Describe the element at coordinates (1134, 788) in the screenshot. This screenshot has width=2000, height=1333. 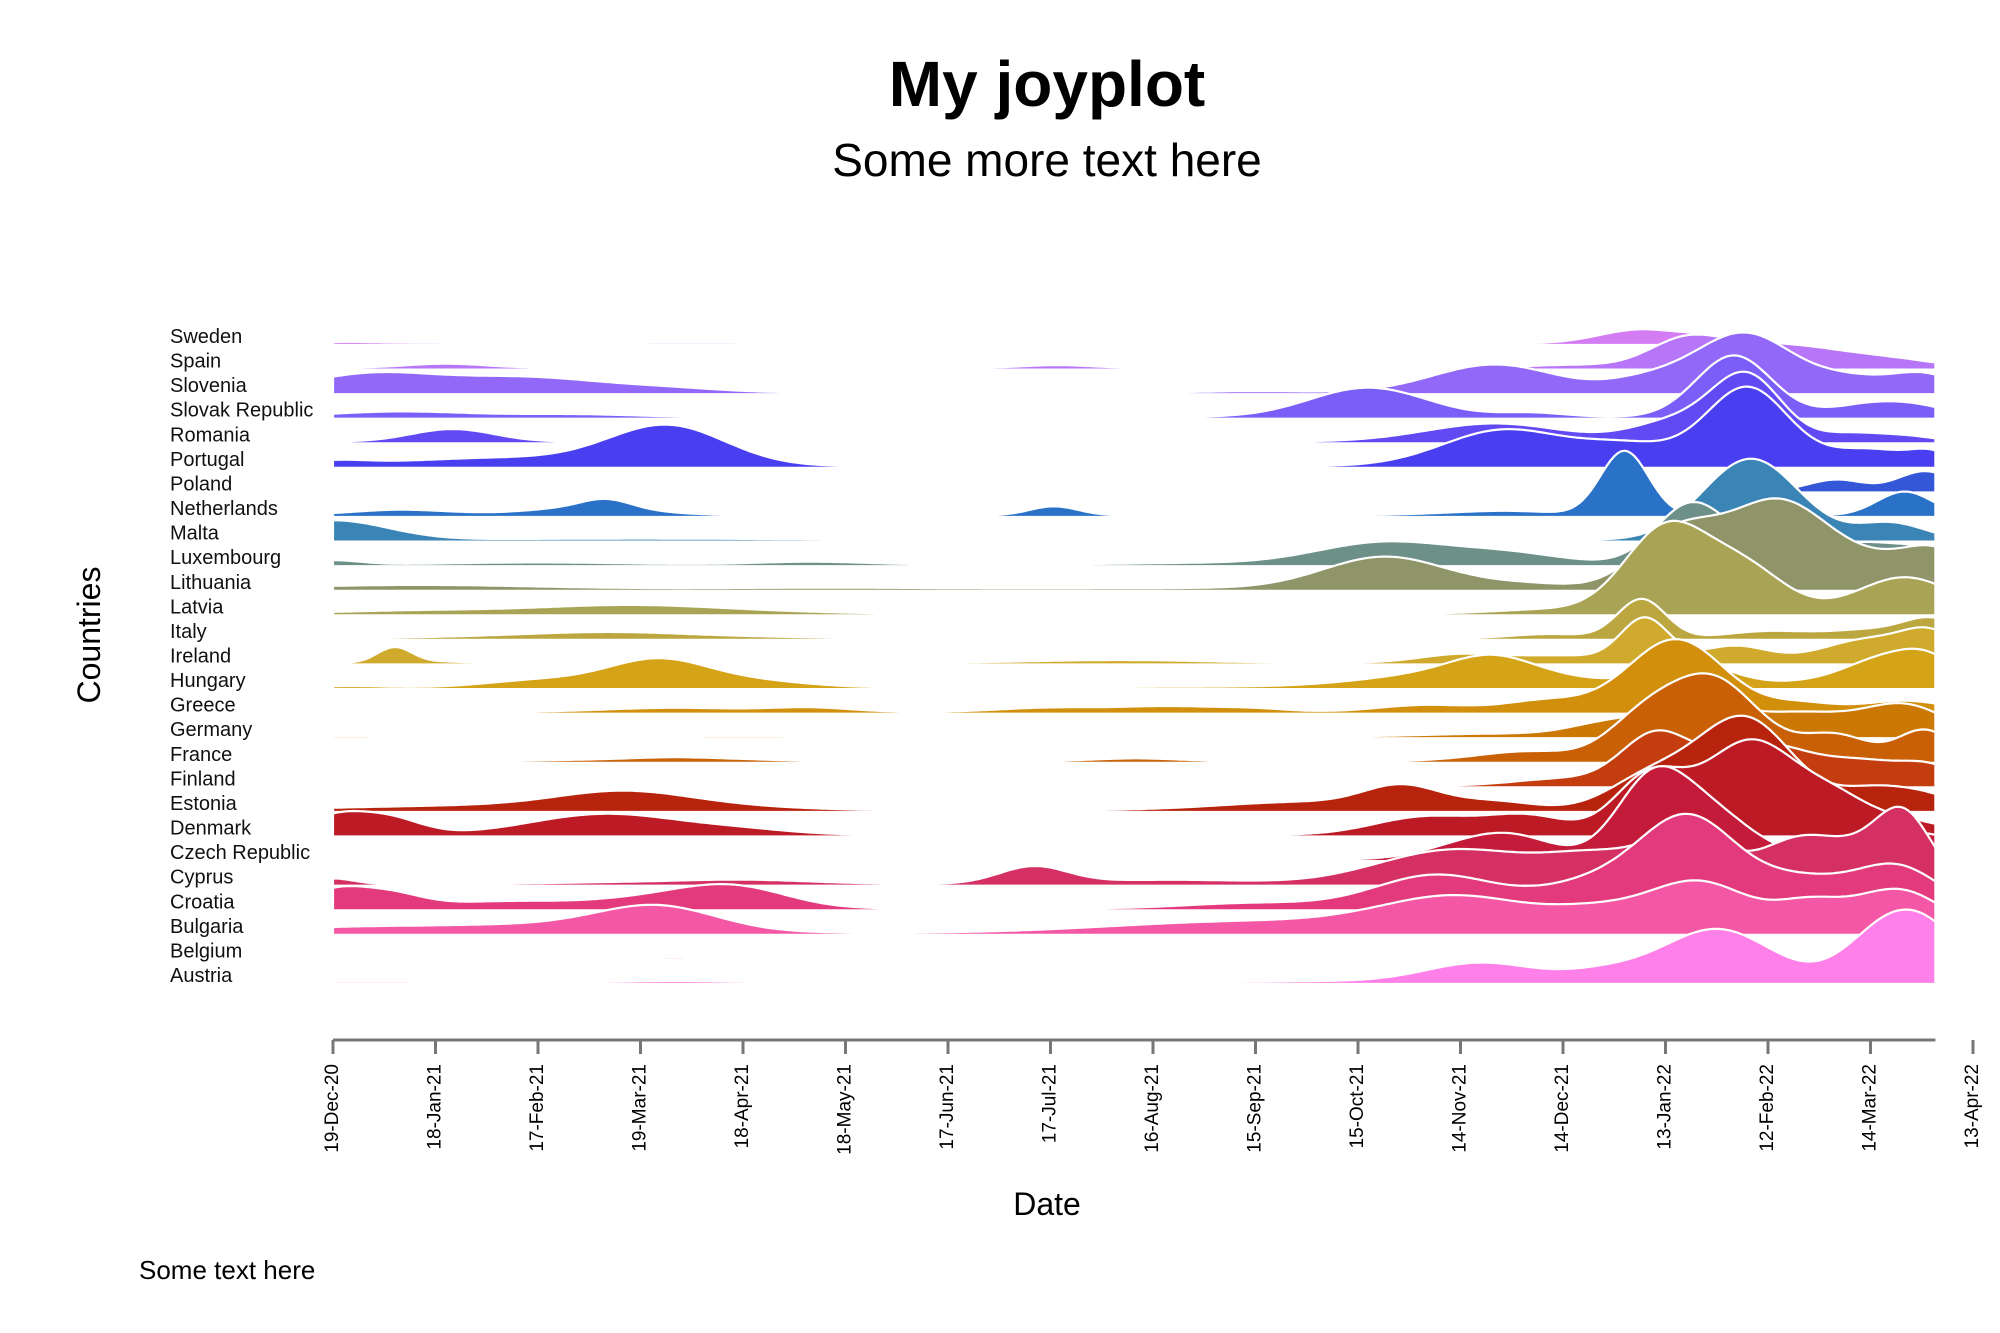
I see `ridge-denmark` at that location.